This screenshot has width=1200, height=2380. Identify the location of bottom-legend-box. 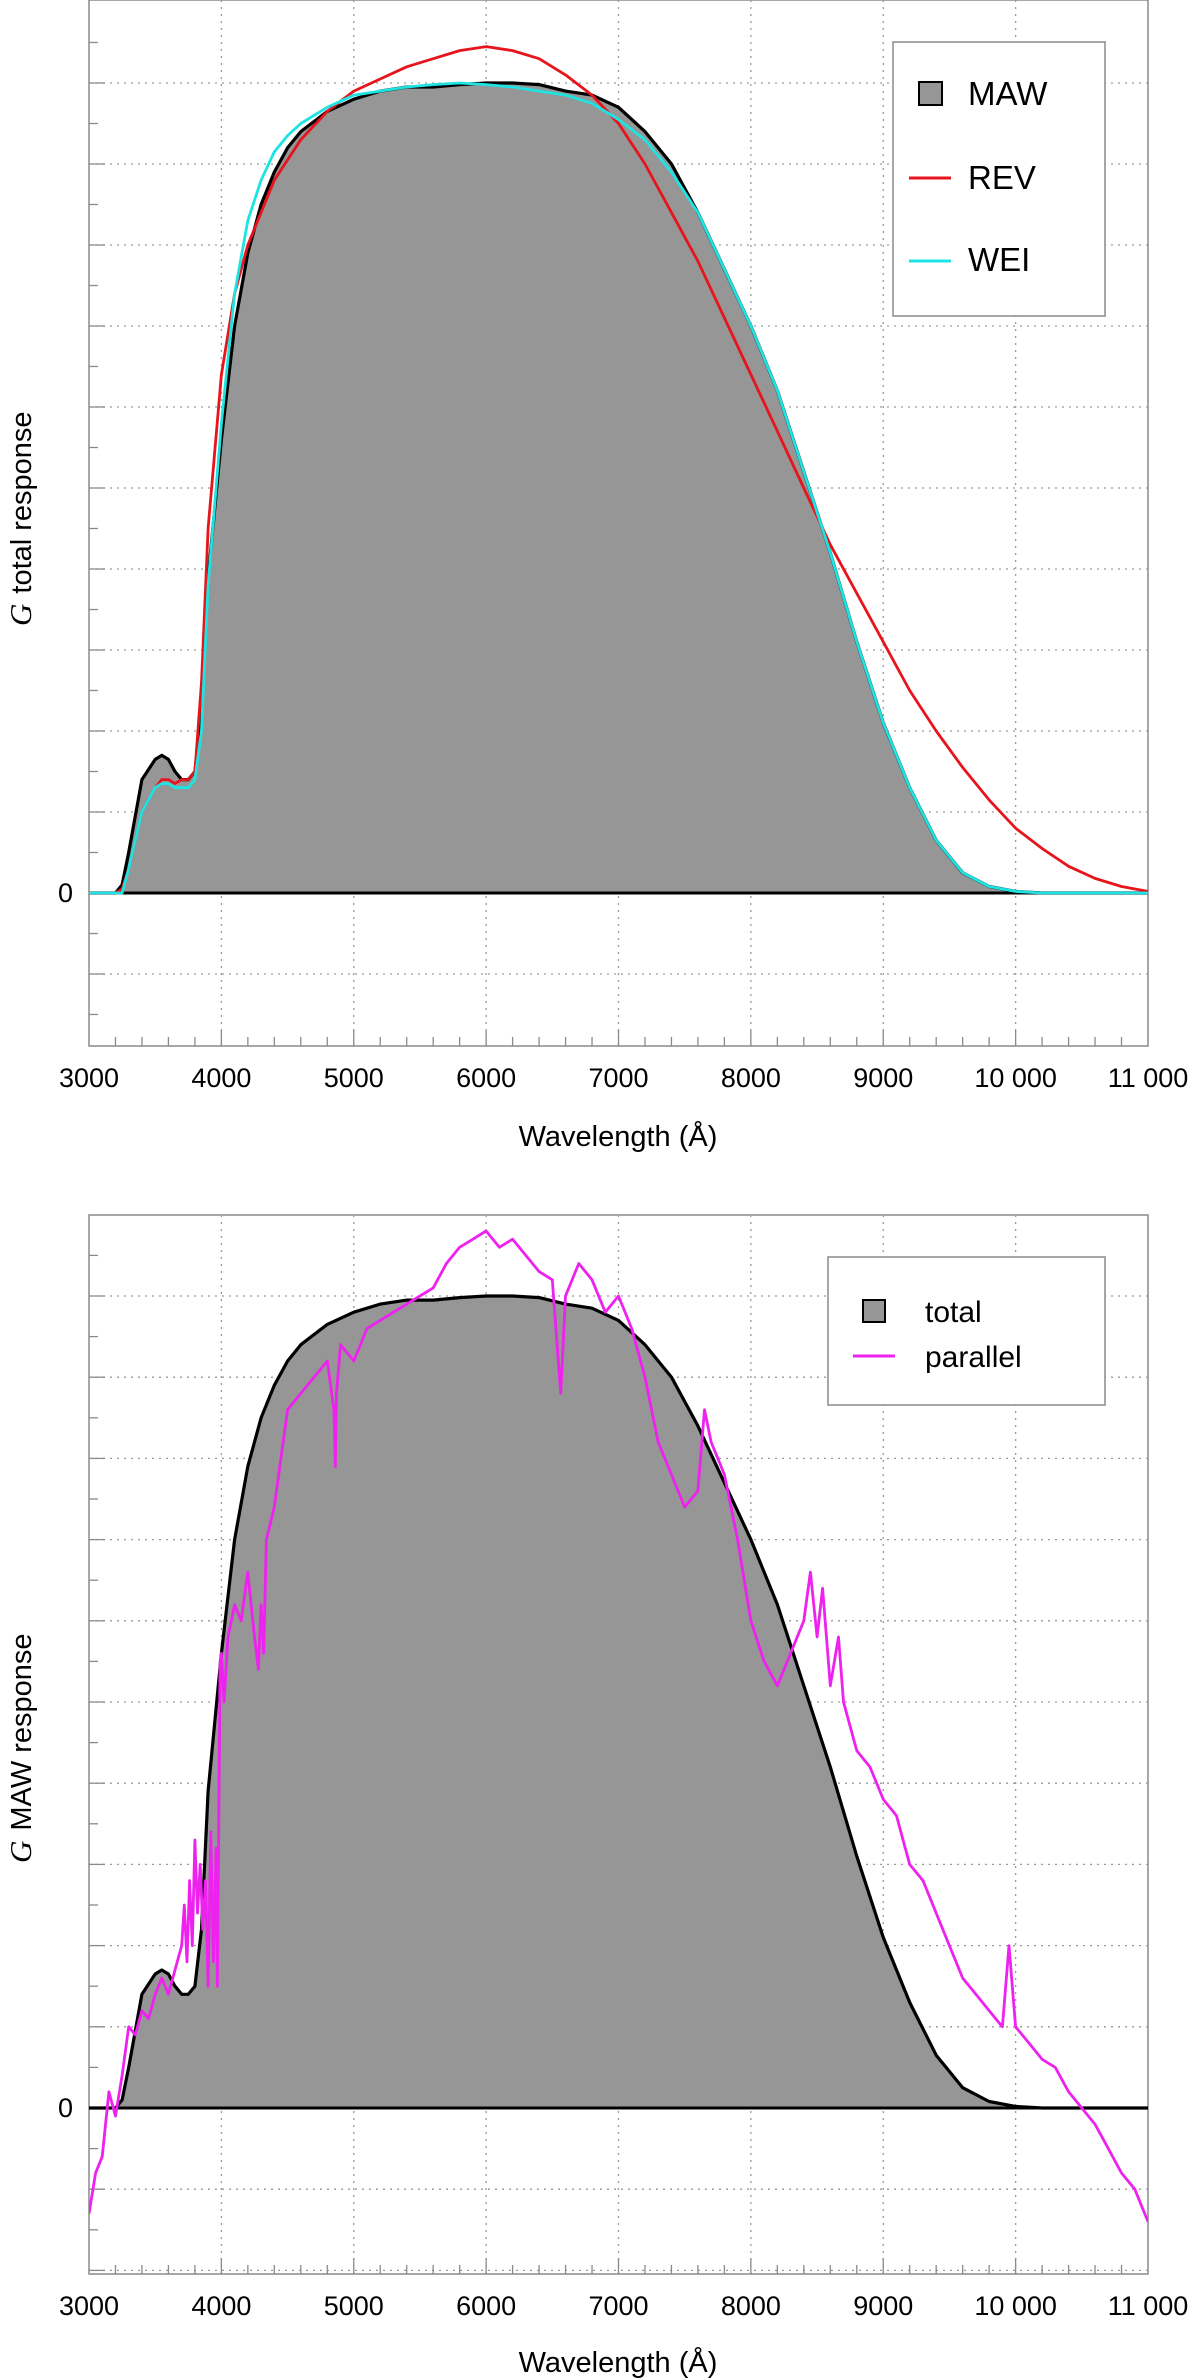
(966, 1331).